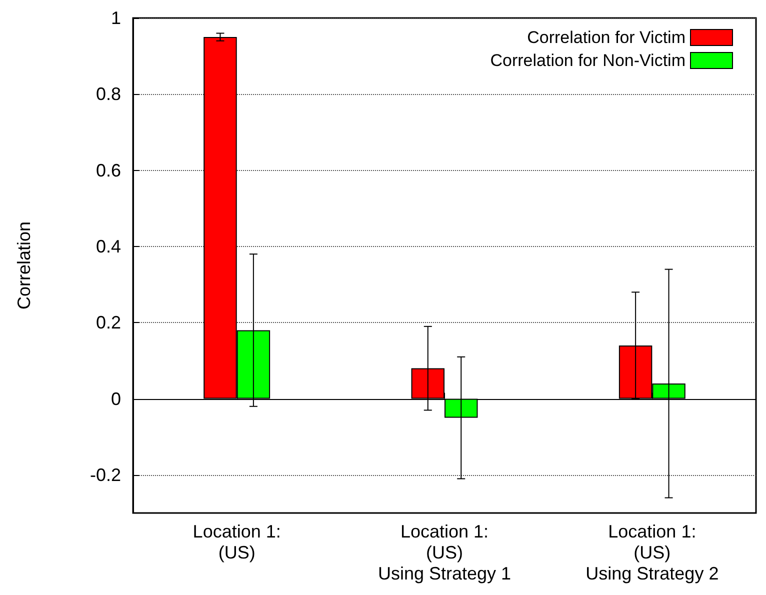 Image resolution: width=766 pixels, height=595 pixels. Describe the element at coordinates (105, 474) in the screenshot. I see `y-tick-label: -0.2` at that location.